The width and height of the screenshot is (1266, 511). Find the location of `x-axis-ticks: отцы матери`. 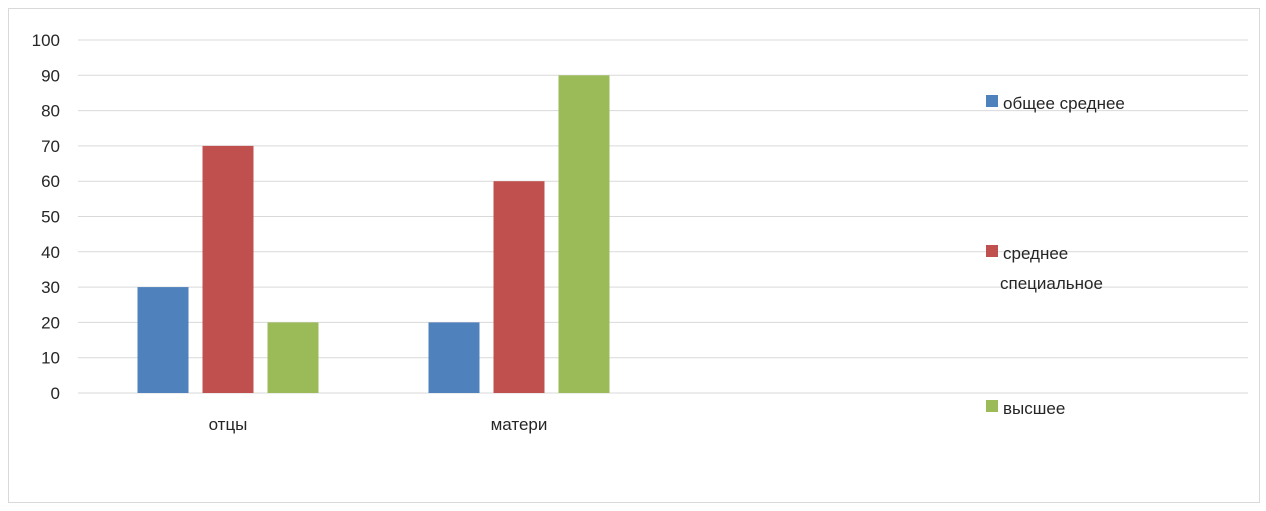

x-axis-ticks: отцы матери is located at coordinates (378, 424).